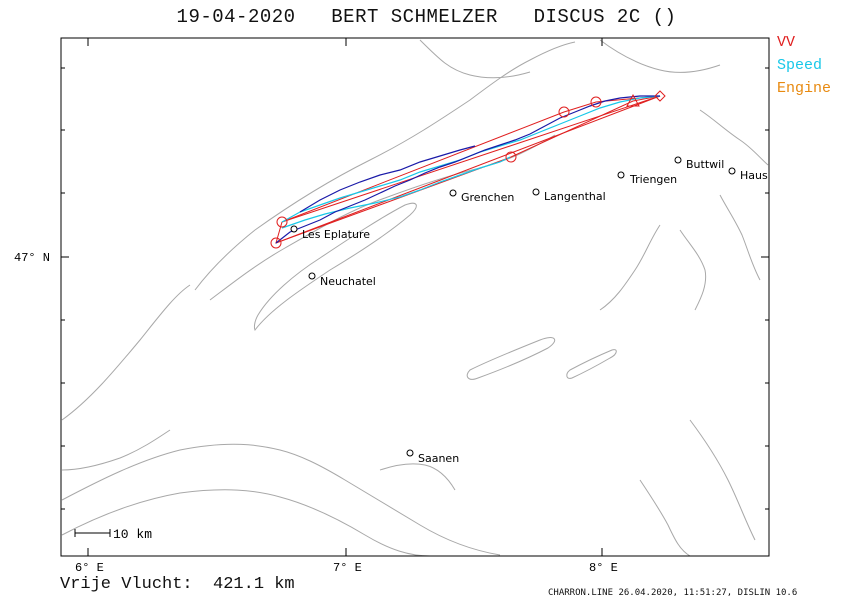 Image resolution: width=853 pixels, height=603 pixels. I want to click on x-tick-label-8e: 8° E, so click(603, 568).